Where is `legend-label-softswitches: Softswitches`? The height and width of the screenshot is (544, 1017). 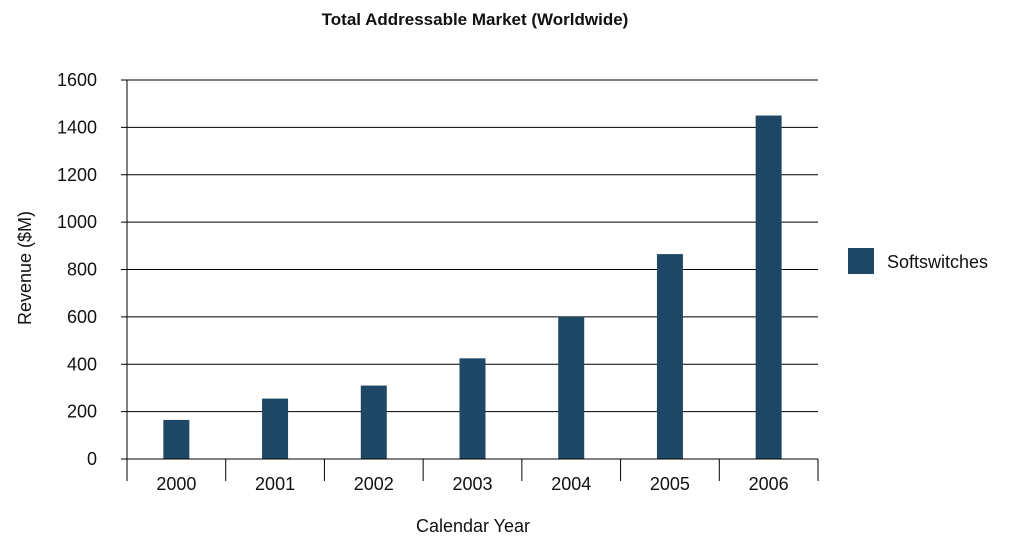 legend-label-softswitches: Softswitches is located at coordinates (937, 262).